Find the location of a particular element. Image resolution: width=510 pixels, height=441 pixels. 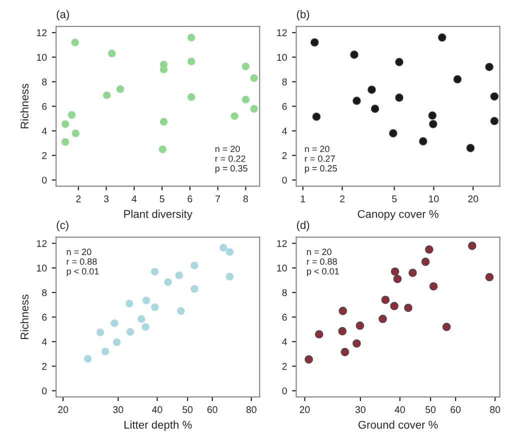

x-tick-label: 1 is located at coordinates (303, 199).